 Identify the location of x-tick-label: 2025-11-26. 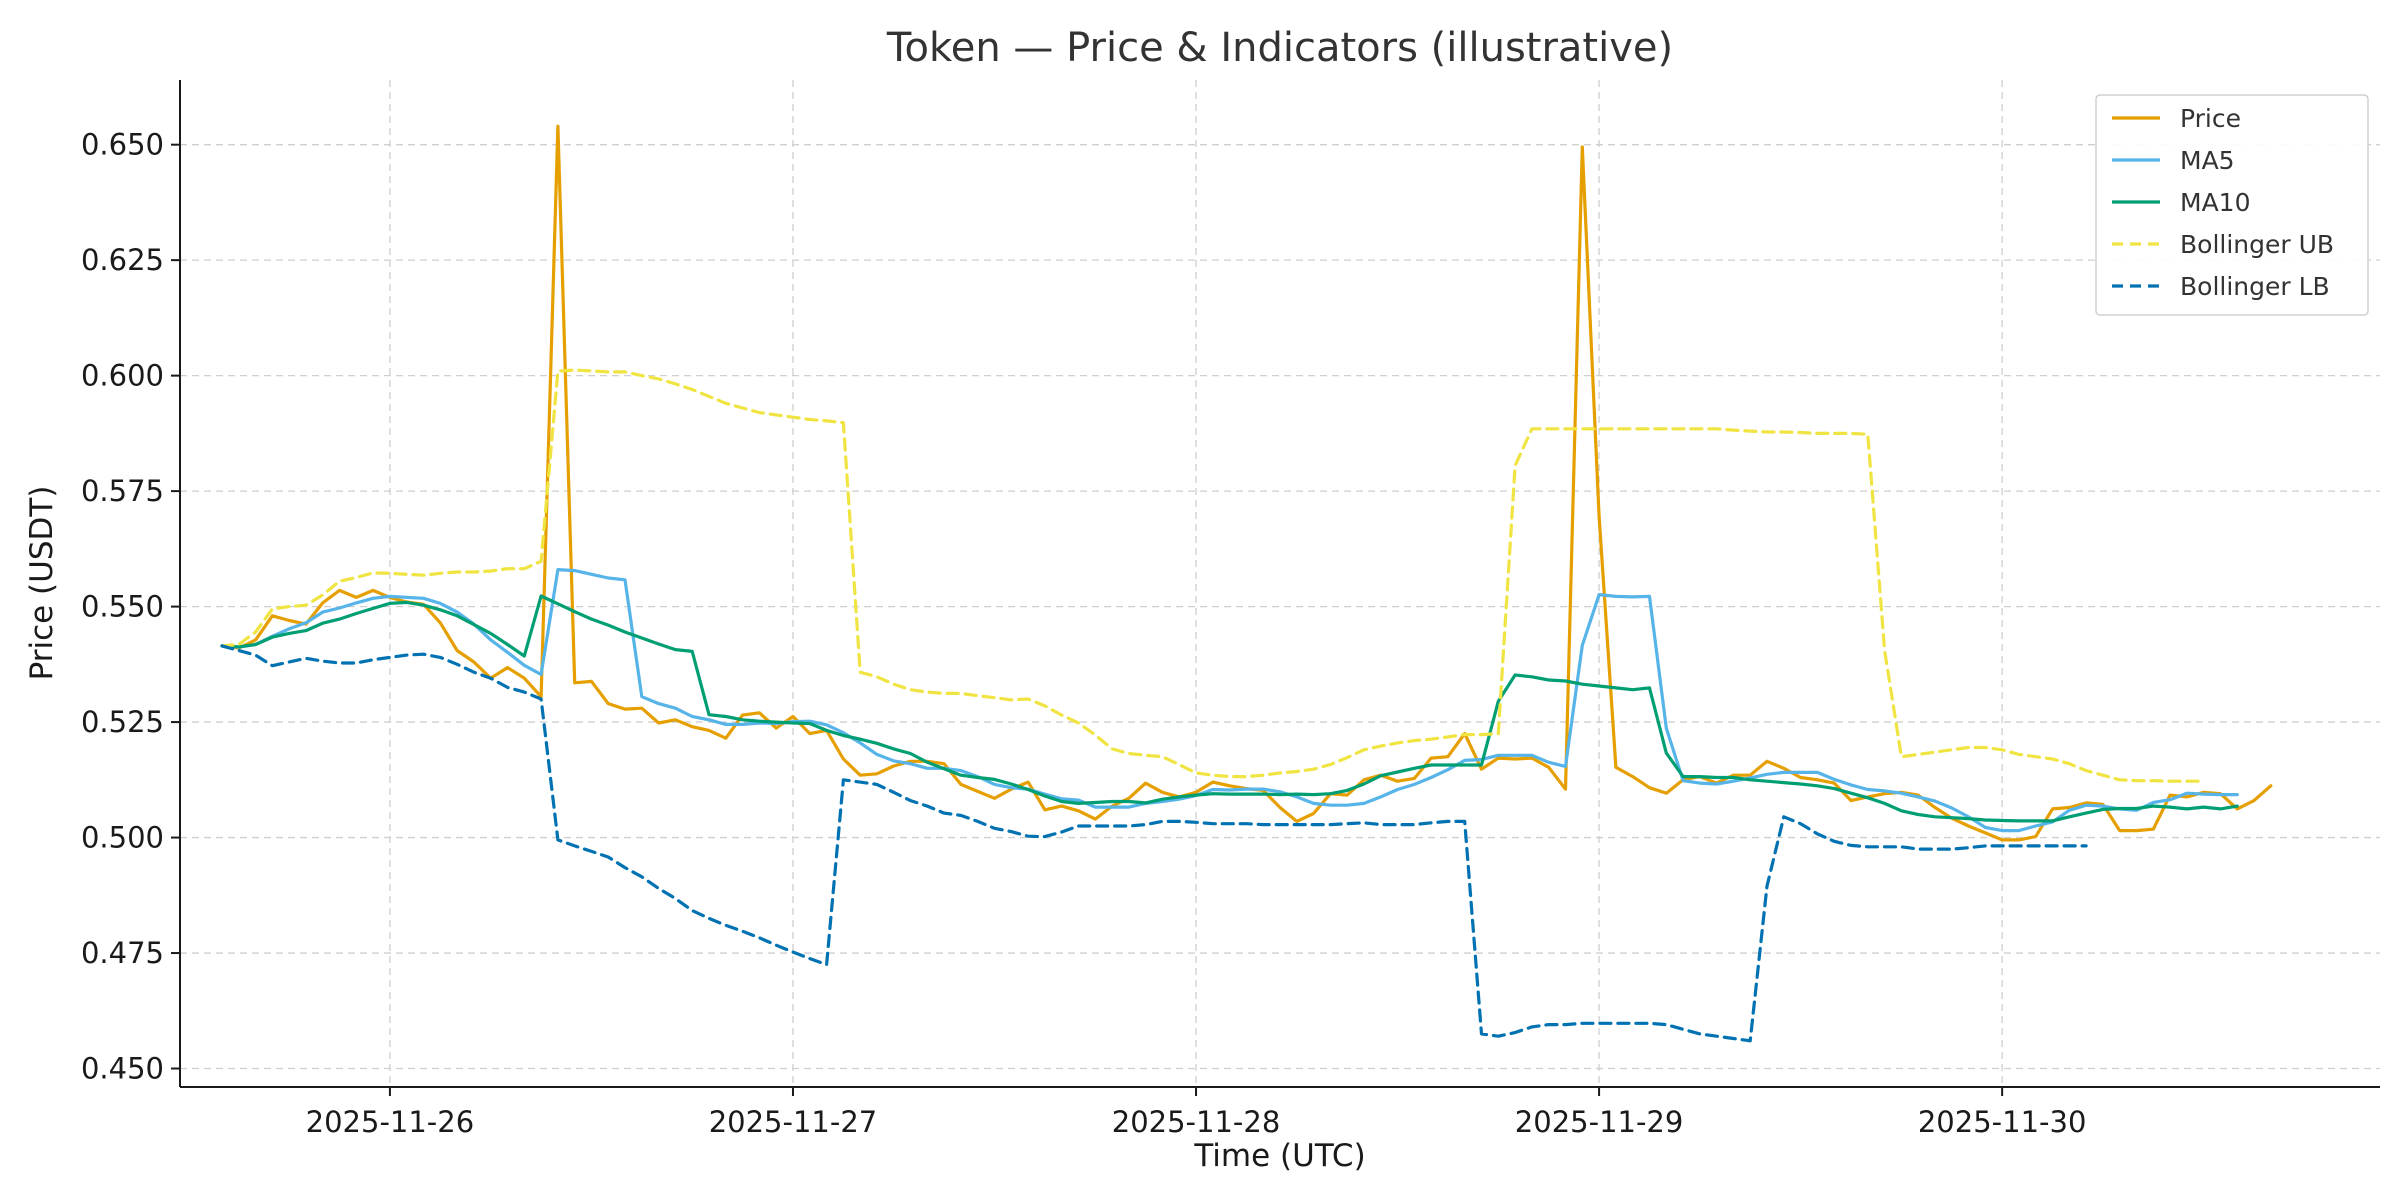
(390, 1122).